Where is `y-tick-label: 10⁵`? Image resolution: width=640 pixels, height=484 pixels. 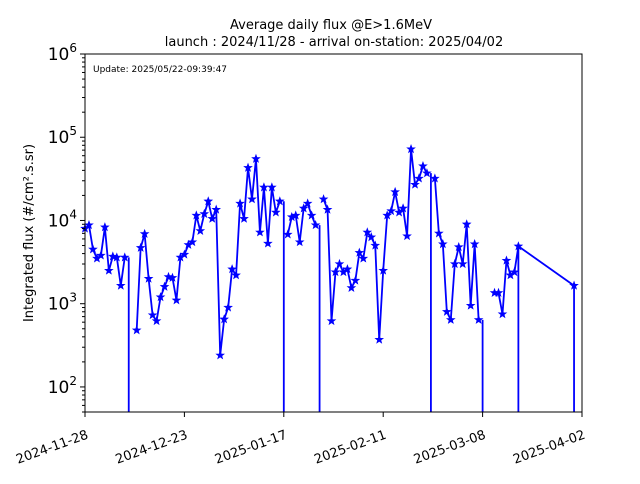
y-tick-label: 10⁵ is located at coordinates (62, 136).